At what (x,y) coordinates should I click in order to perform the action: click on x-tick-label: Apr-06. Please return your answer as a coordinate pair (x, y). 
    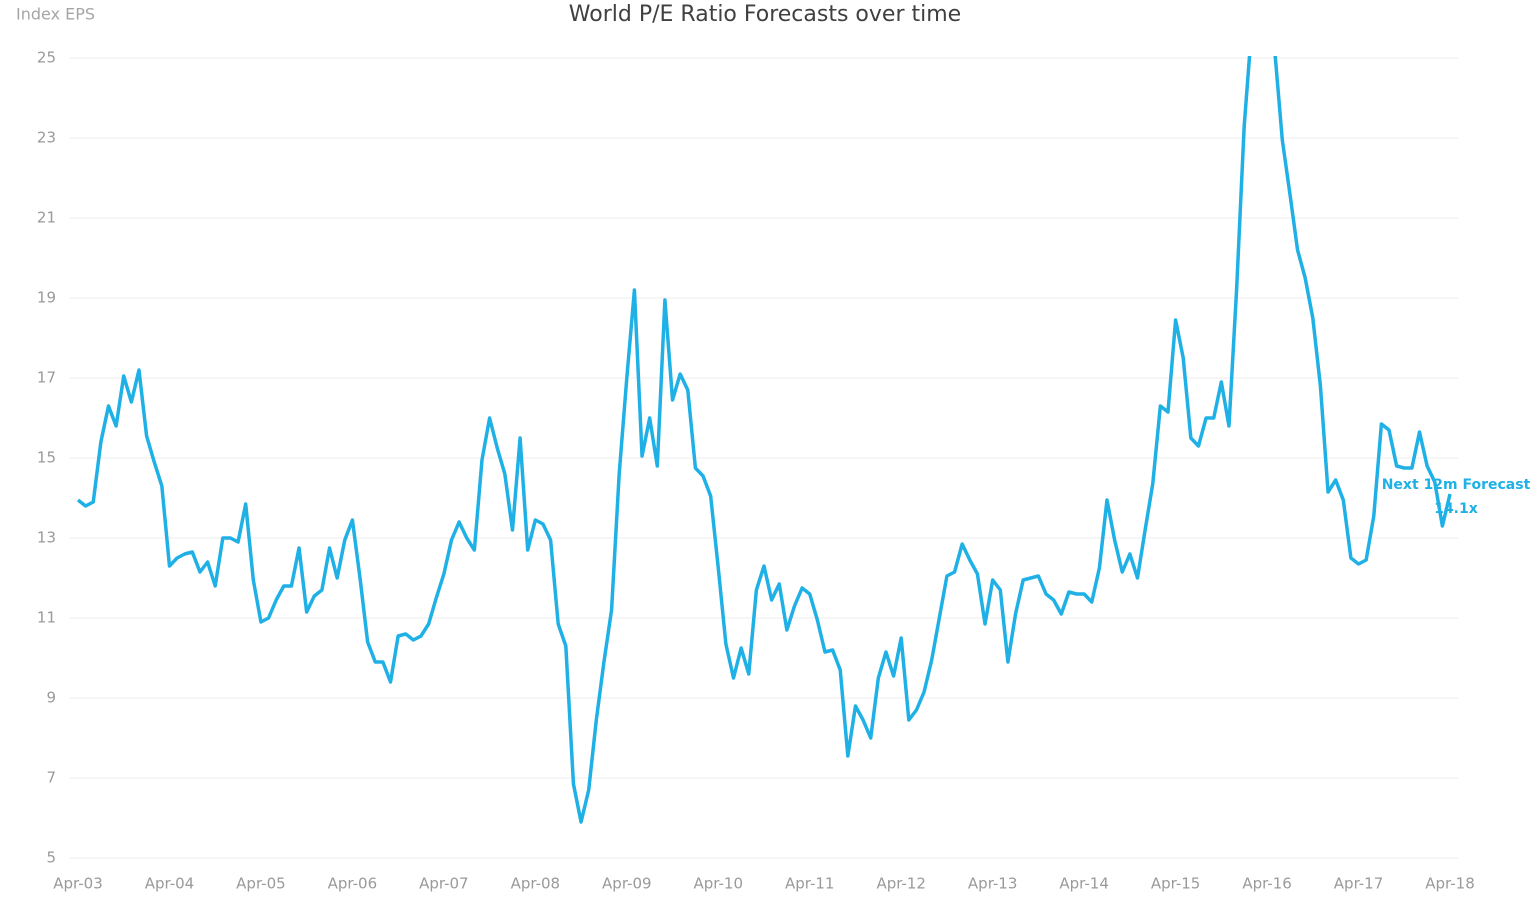
    Looking at the image, I should click on (353, 884).